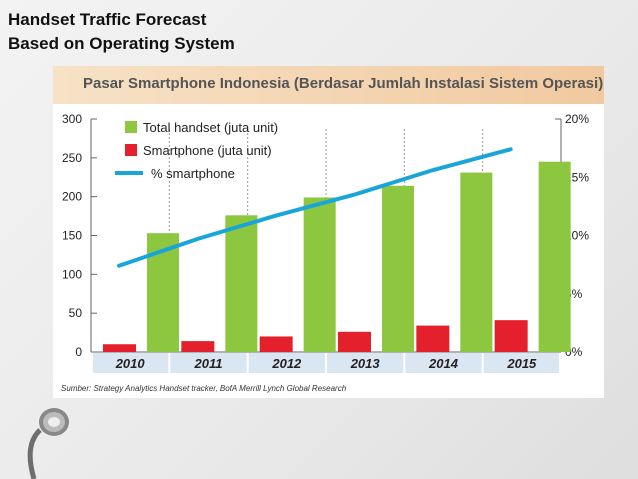 This screenshot has width=638, height=479. Describe the element at coordinates (193, 173) in the screenshot. I see `legend-label-pct: % smartphone` at that location.